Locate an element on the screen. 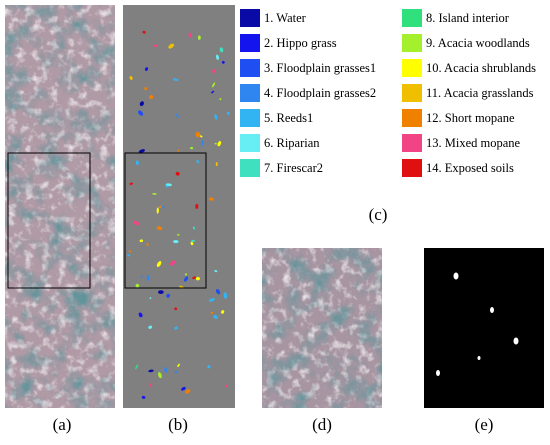 The width and height of the screenshot is (550, 445). legend-label: 13. Mixed mopane is located at coordinates (473, 143).